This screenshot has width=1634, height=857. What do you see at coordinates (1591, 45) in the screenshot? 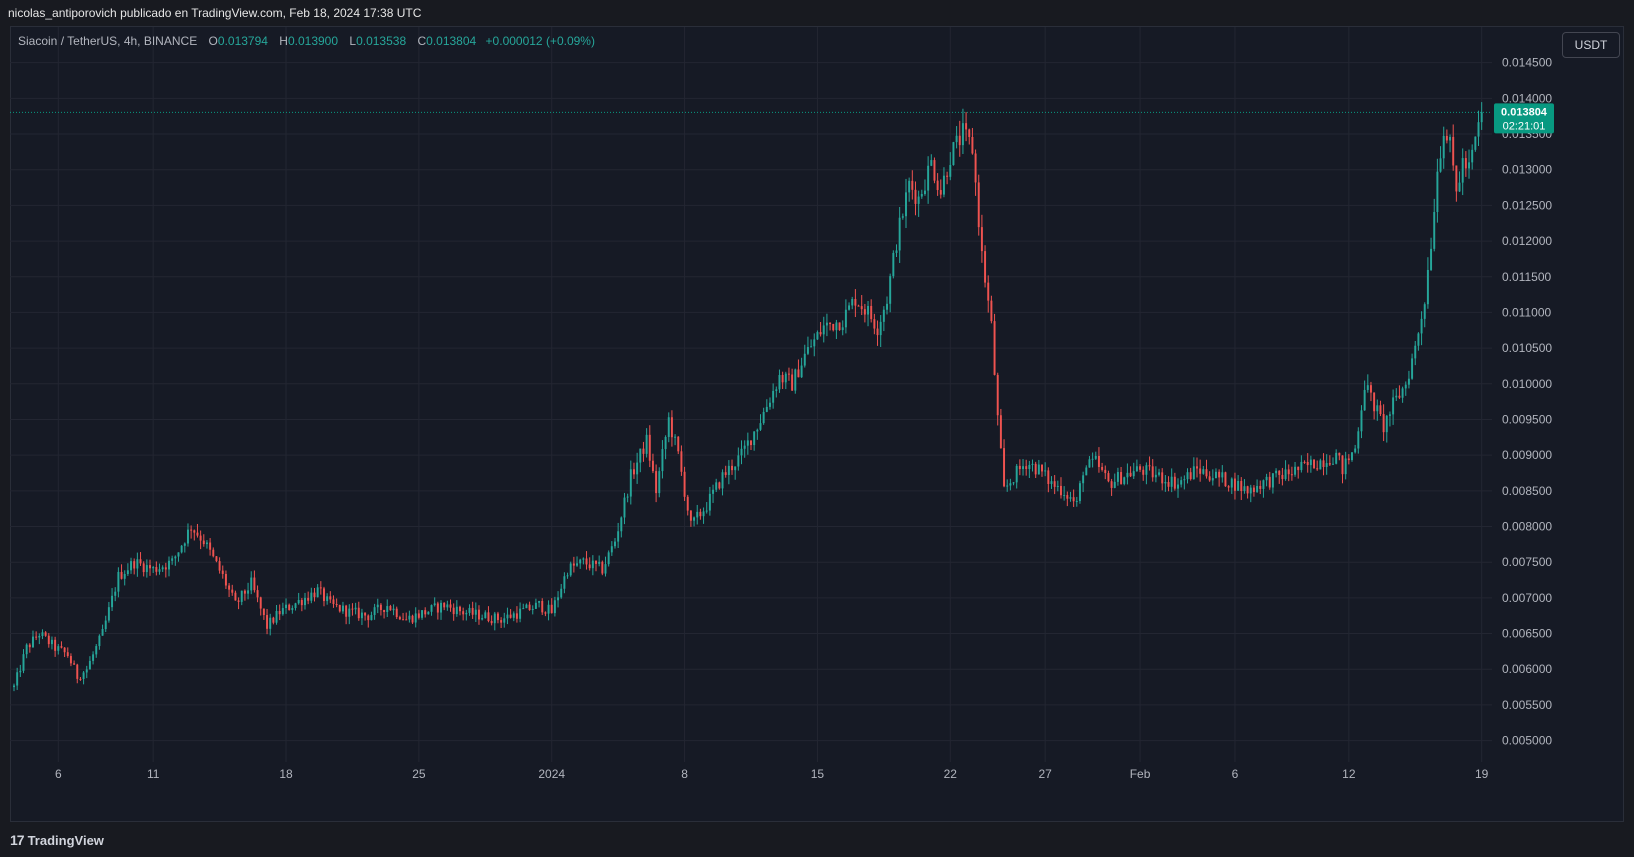
I see `currency-button: USDT` at bounding box center [1591, 45].